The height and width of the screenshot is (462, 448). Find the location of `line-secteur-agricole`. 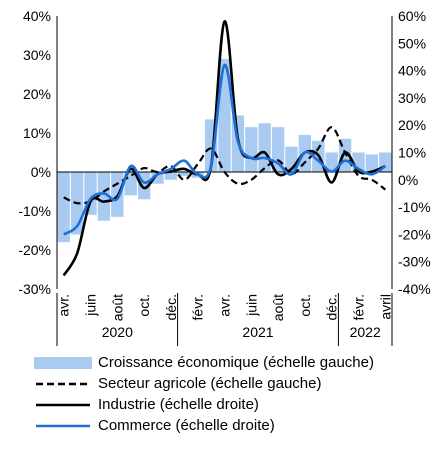

line-secteur-agricole is located at coordinates (224, 165).